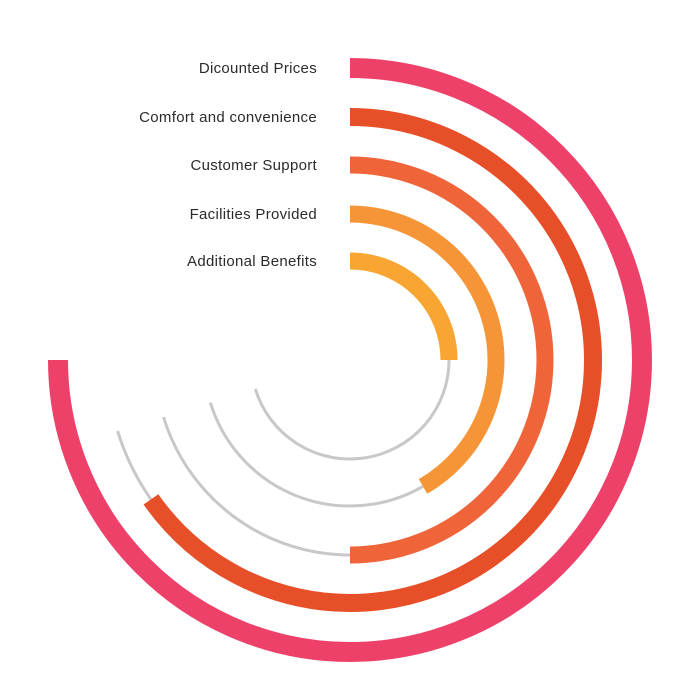  What do you see at coordinates (228, 117) in the screenshot?
I see `bar-label-2: Comfort and convenience` at bounding box center [228, 117].